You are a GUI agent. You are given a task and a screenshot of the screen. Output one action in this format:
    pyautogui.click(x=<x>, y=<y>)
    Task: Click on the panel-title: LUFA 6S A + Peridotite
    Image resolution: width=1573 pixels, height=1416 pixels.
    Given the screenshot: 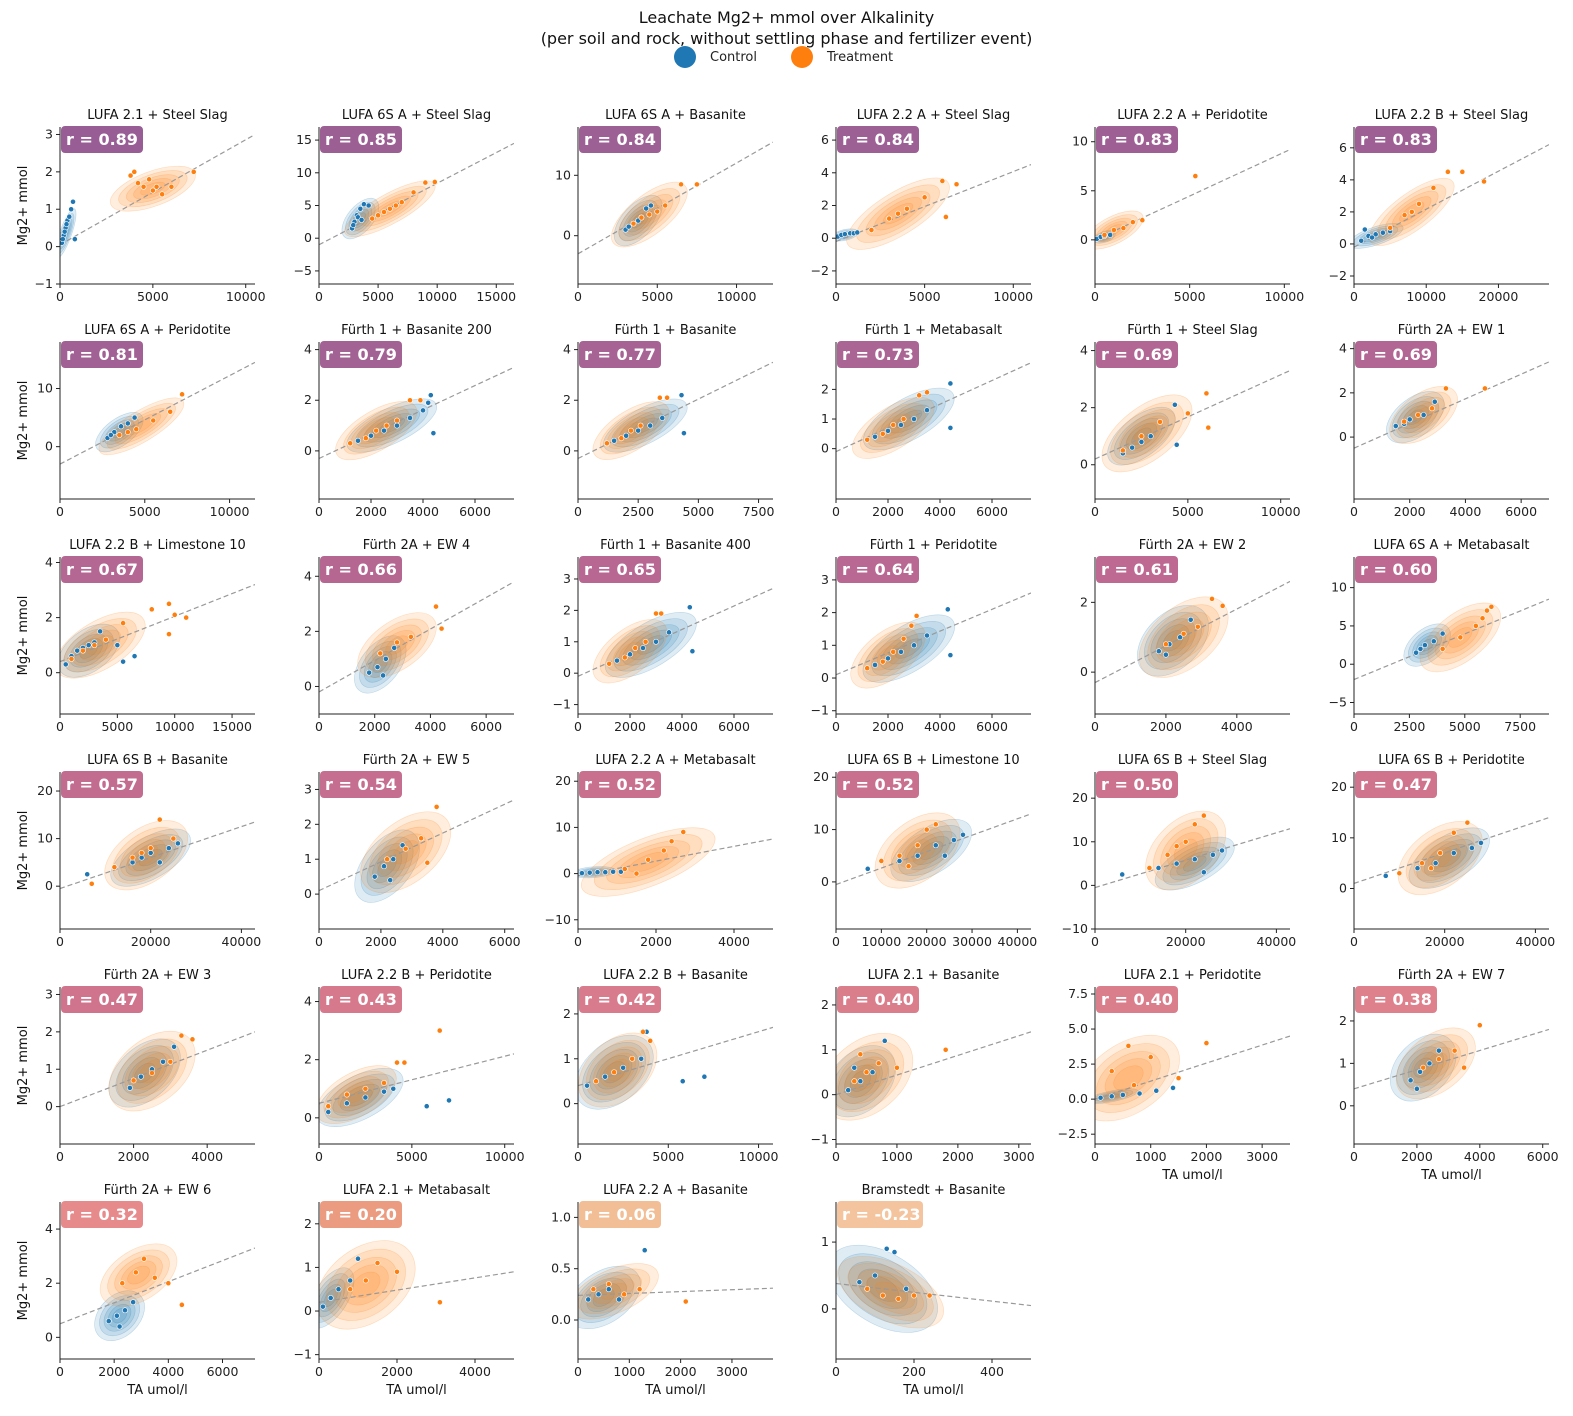 What is the action you would take?
    pyautogui.click(x=157, y=330)
    